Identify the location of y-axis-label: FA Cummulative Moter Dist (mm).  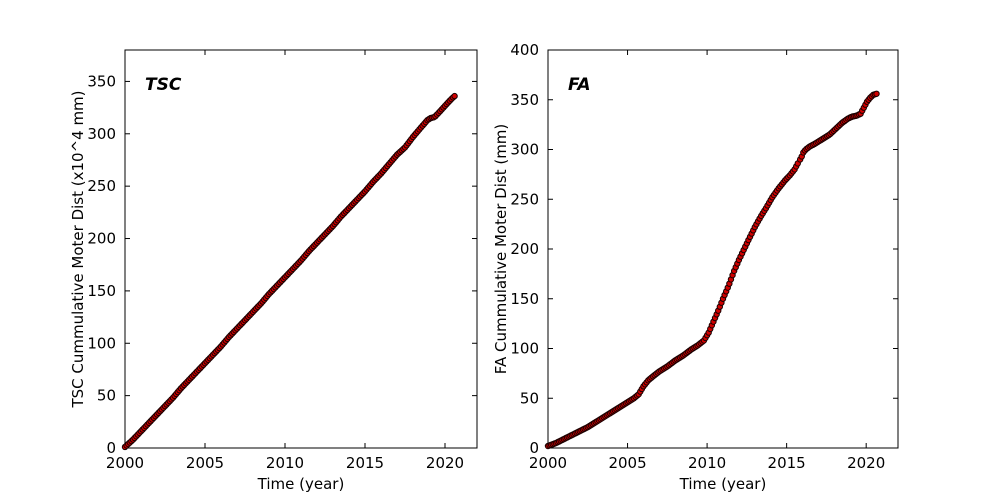
(501, 249).